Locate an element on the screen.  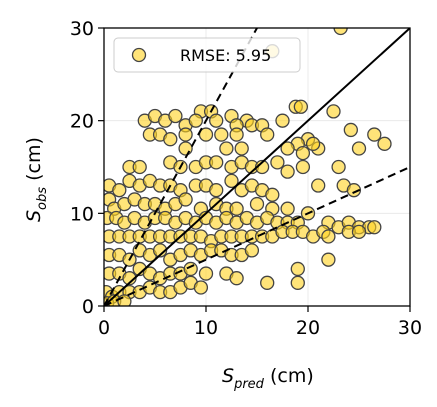
y-axis-label: Sobs (cm) is located at coordinates (36, 179).